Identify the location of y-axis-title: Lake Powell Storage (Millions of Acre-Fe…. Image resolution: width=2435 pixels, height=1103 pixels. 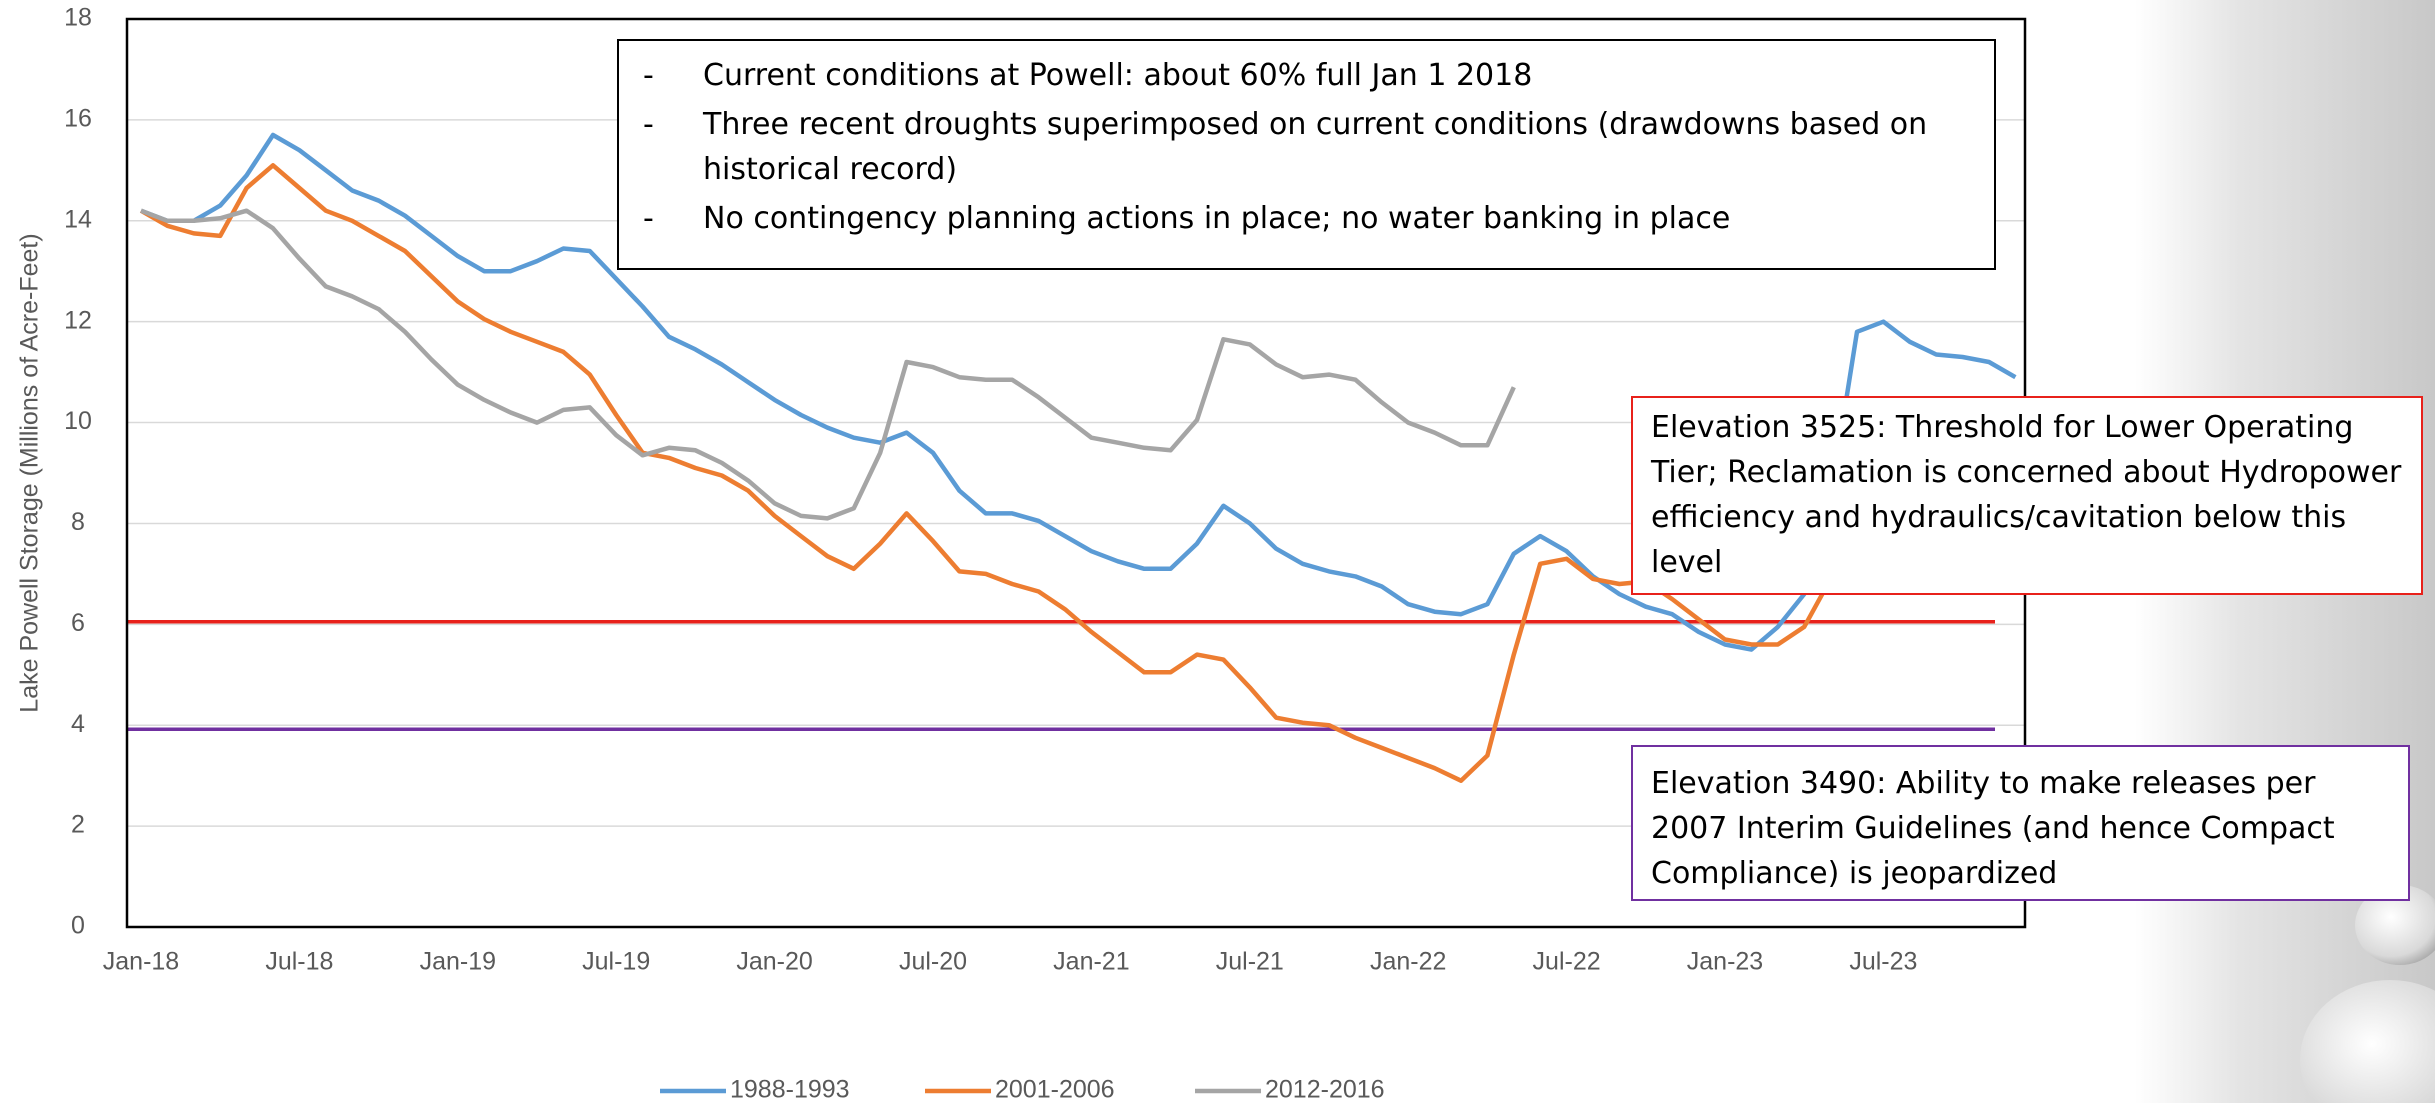
(30, 472).